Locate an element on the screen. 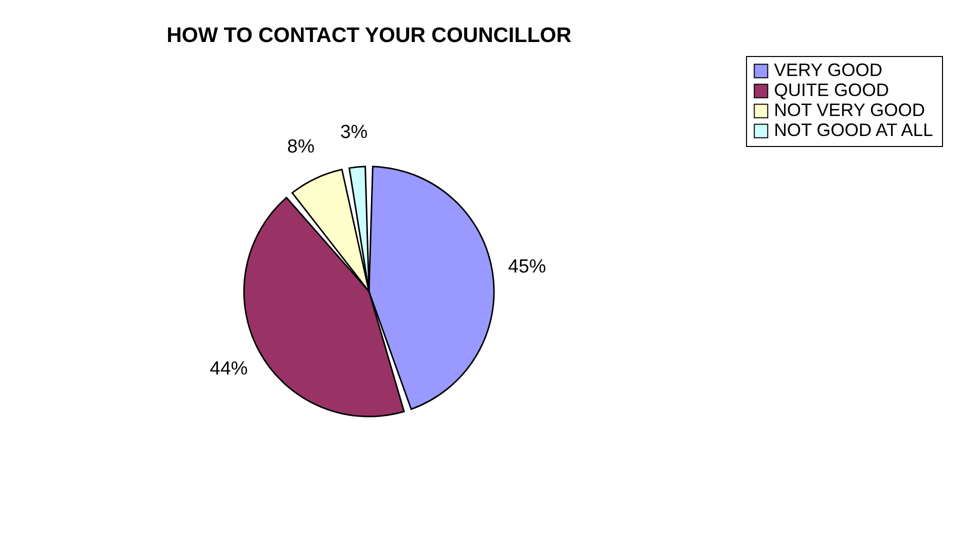 This screenshot has height=537, width=953. legend-label: QUITE GOOD is located at coordinates (832, 90).